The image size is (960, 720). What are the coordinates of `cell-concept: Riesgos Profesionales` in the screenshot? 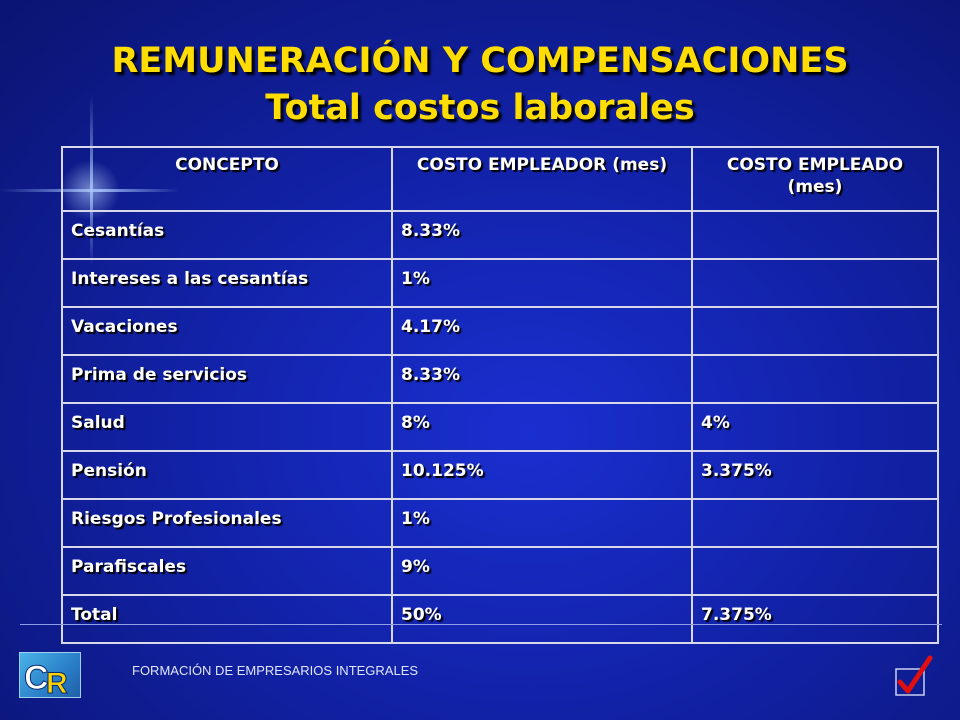 It's located at (227, 523).